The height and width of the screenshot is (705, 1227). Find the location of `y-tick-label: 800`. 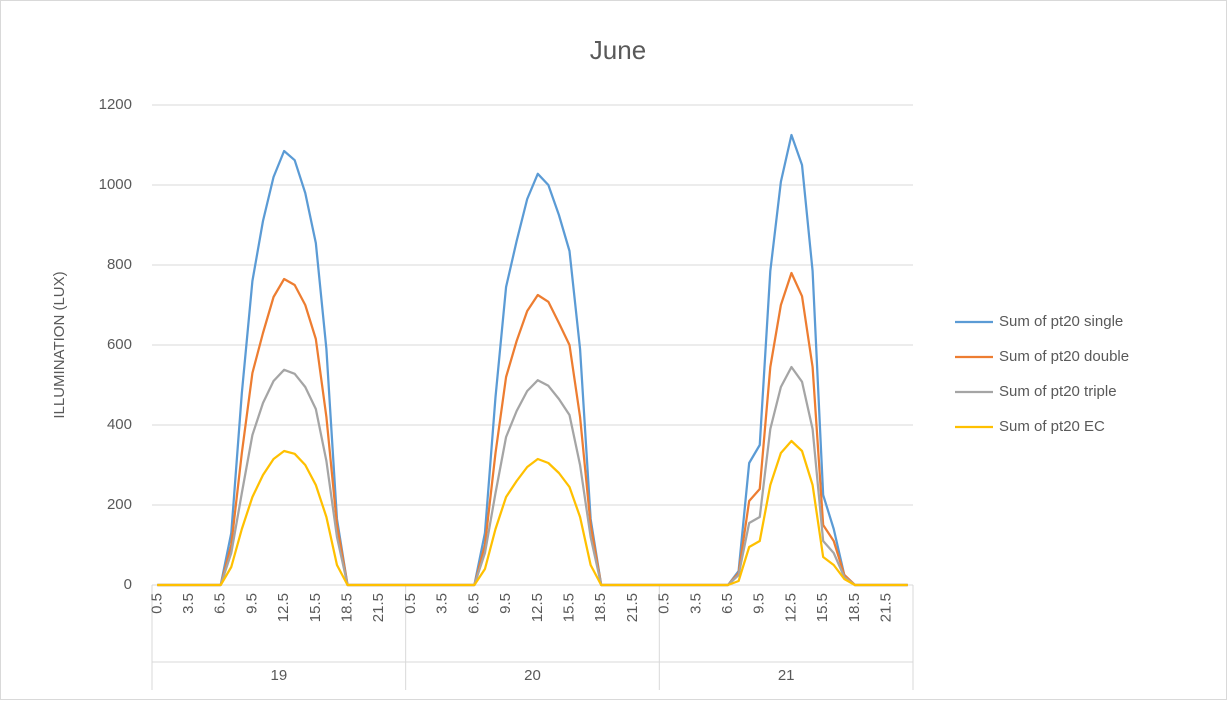

y-tick-label: 800 is located at coordinates (119, 264).